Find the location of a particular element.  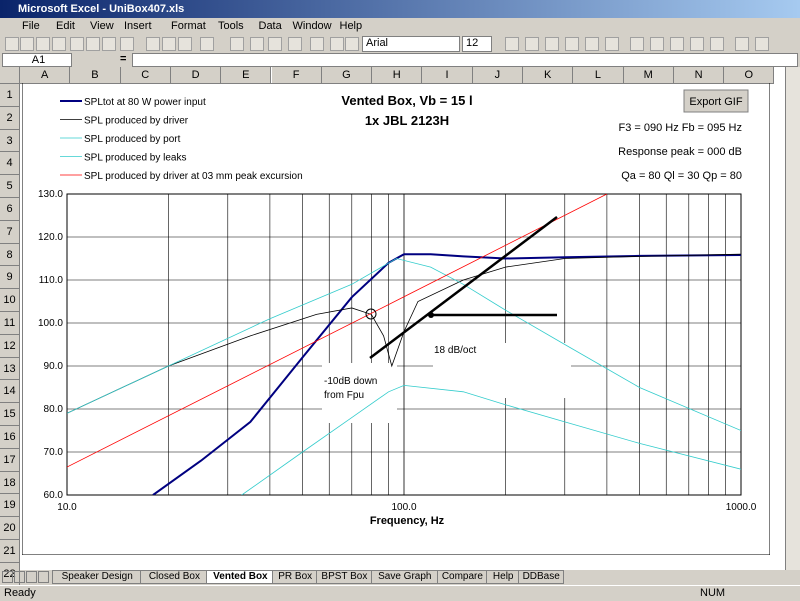

name-box: A1 is located at coordinates (37, 60).